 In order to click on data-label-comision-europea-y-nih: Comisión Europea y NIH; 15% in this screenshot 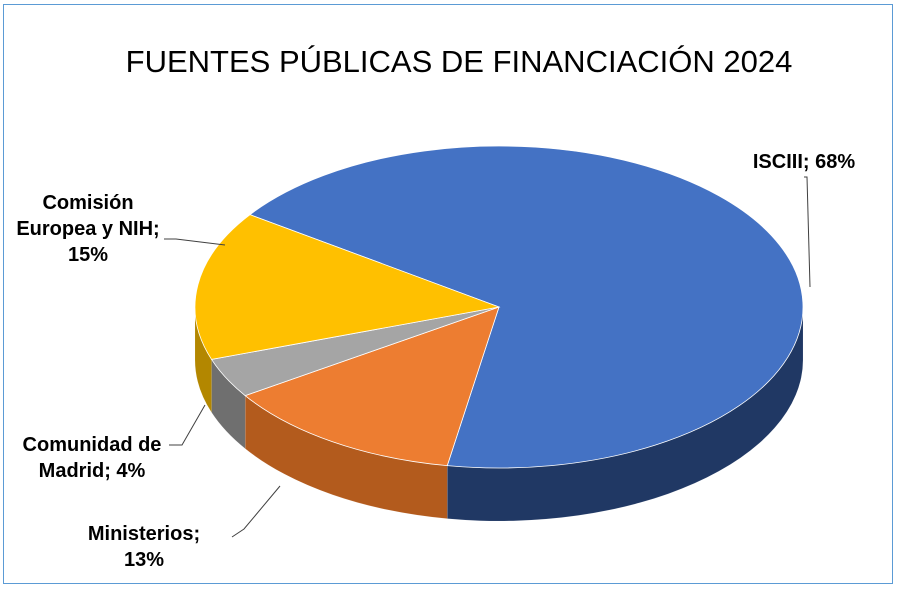, I will do `click(87, 229)`.